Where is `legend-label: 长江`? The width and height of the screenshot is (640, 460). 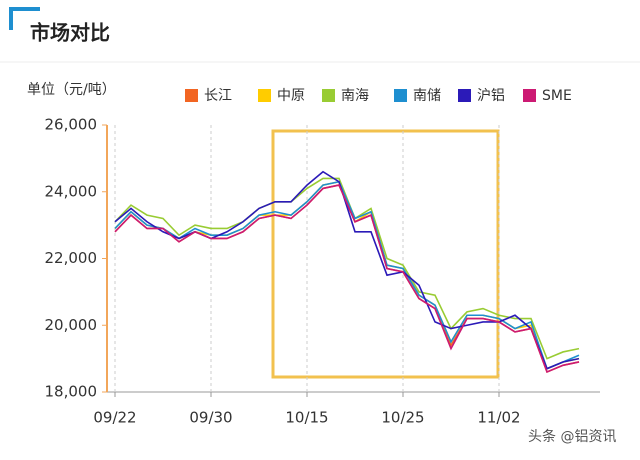
legend-label: 长江 is located at coordinates (218, 96).